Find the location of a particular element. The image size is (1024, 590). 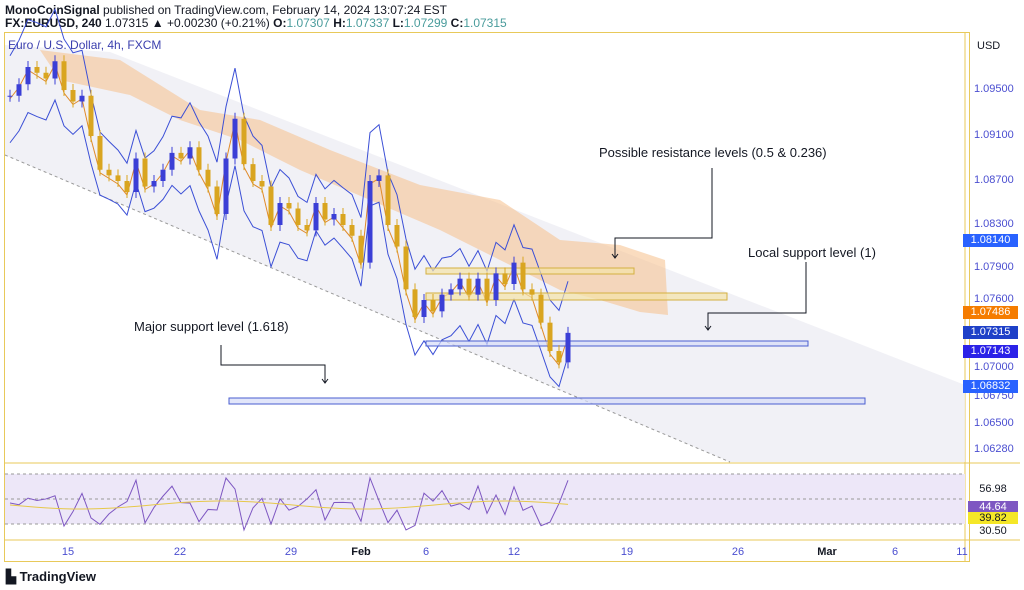

last-price: 1.07315 is located at coordinates (127, 23).